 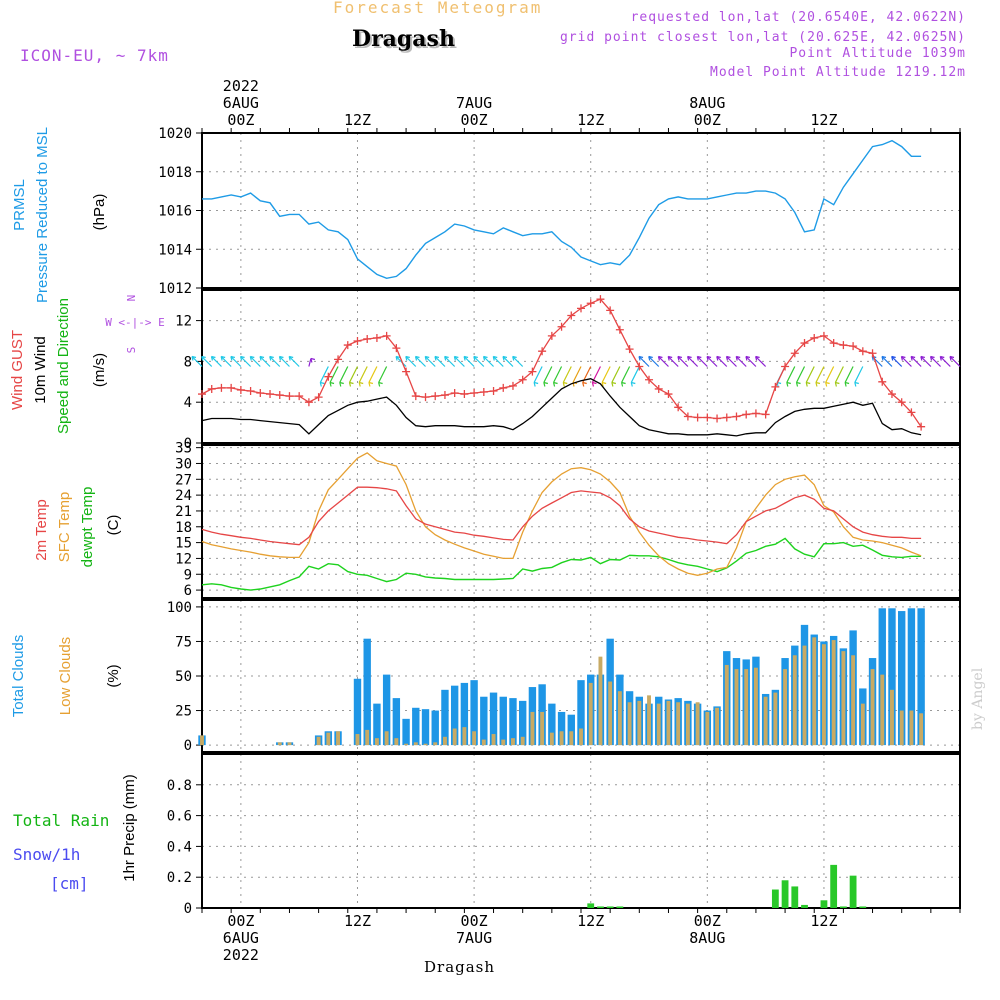 I want to click on label-celsius: (C), so click(x=113, y=525).